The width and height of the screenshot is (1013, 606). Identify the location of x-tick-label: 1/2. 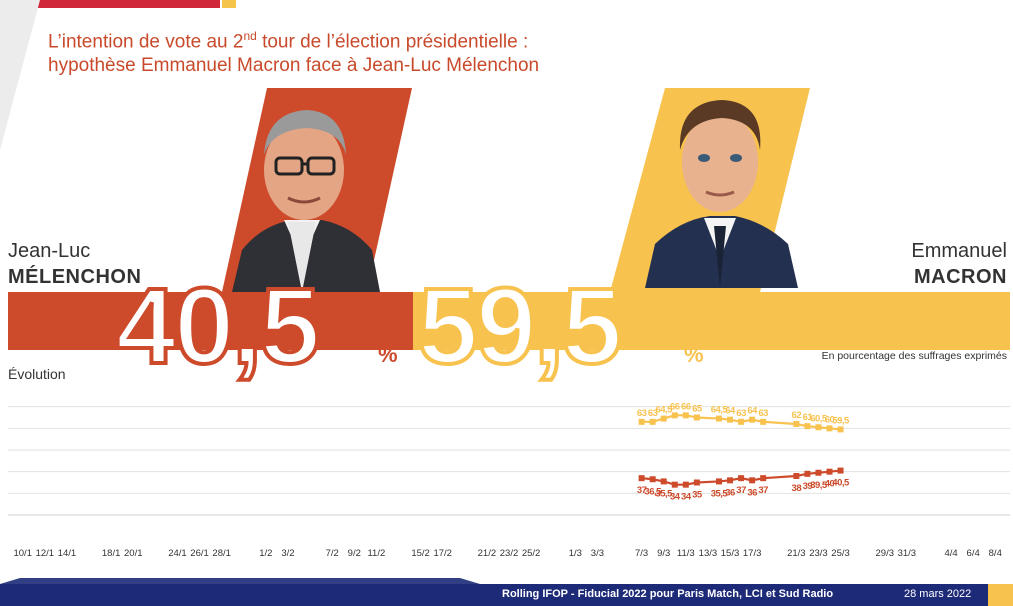
(265, 553).